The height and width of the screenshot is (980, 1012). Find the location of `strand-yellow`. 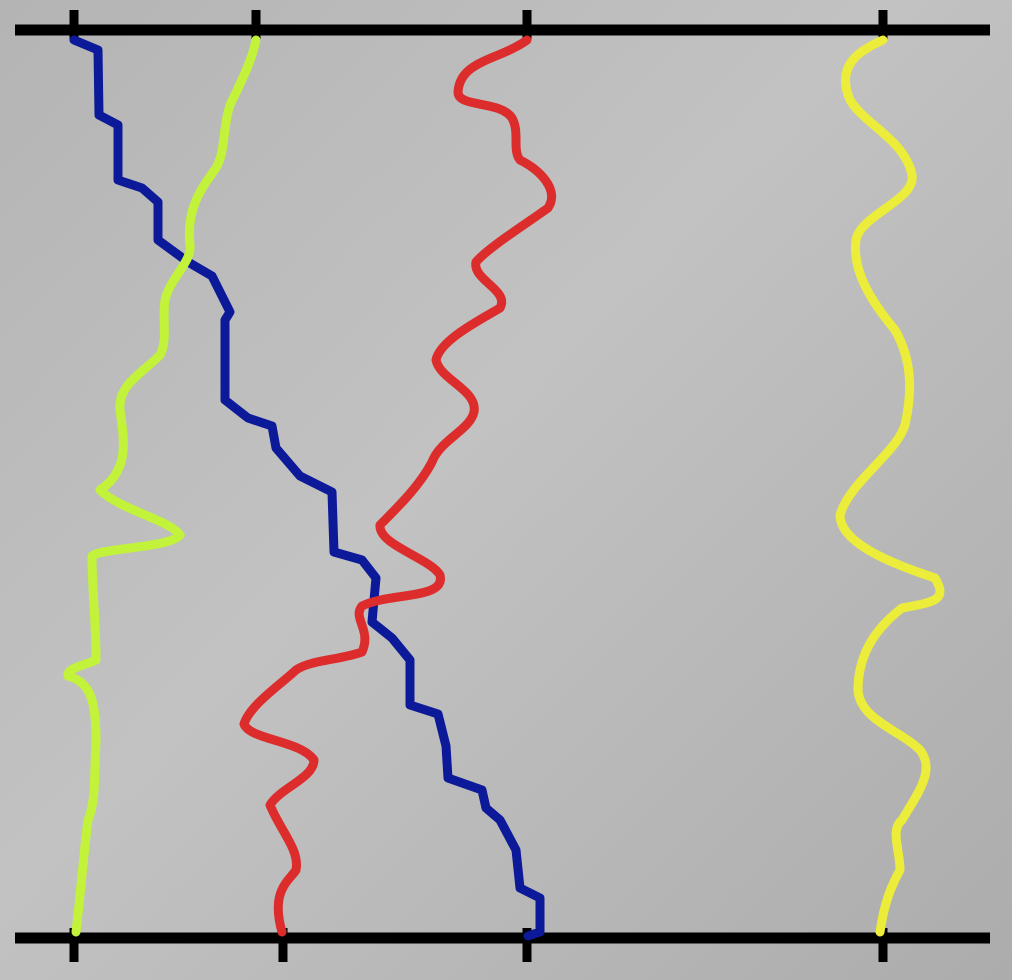

strand-yellow is located at coordinates (890, 486).